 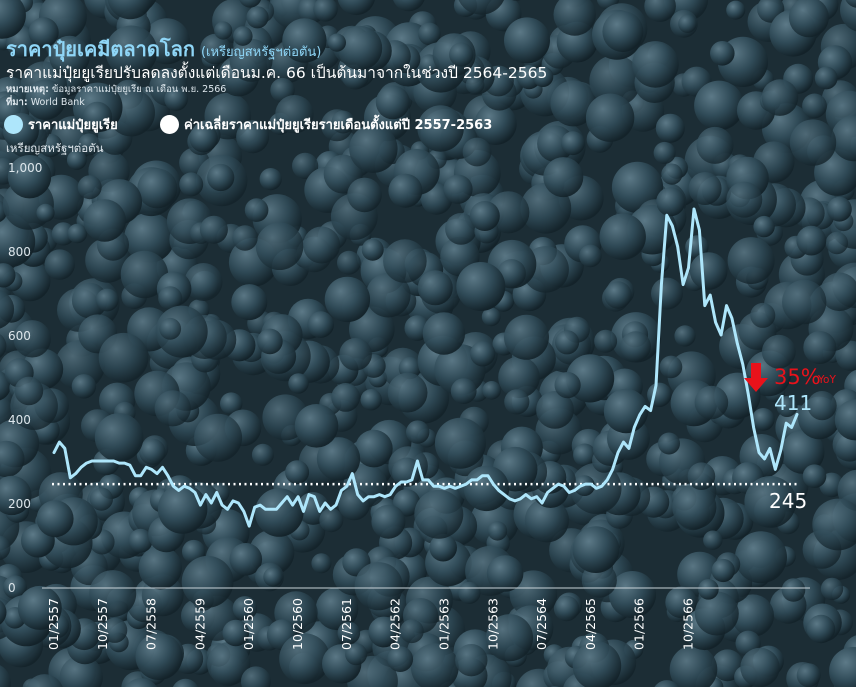 I want to click on chart-source: ที่มา: World Bank, so click(x=45, y=102).